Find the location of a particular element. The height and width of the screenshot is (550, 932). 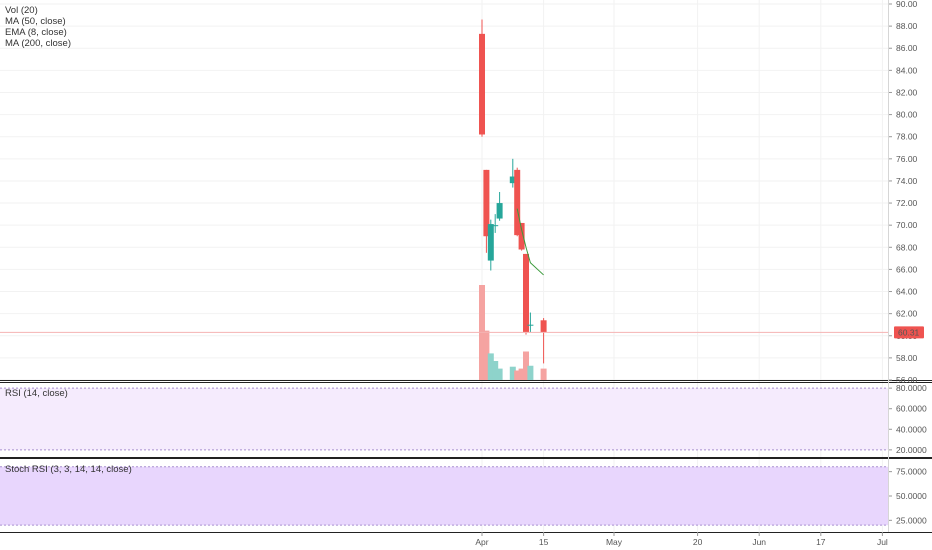

y-tick-label: 58.00 is located at coordinates (907, 358).